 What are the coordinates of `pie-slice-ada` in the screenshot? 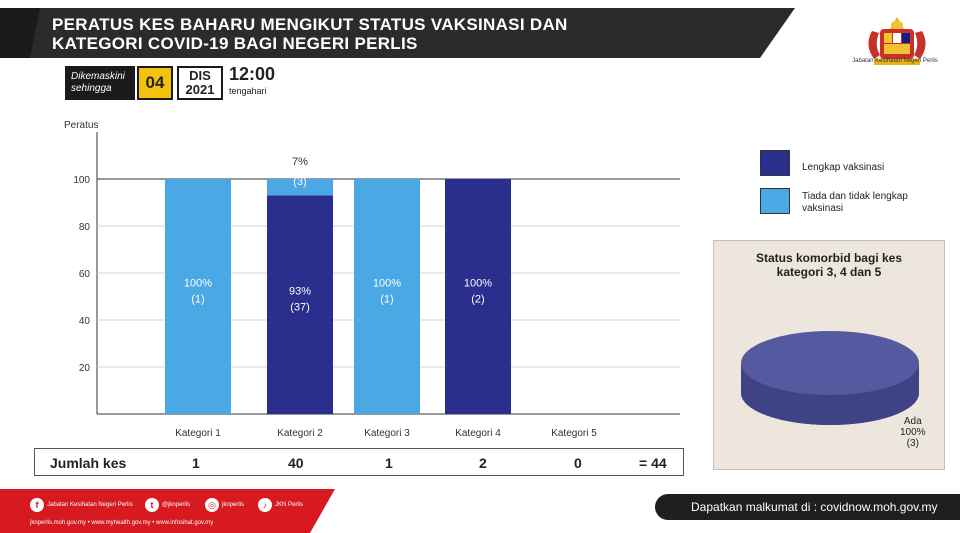 It's located at (830, 363).